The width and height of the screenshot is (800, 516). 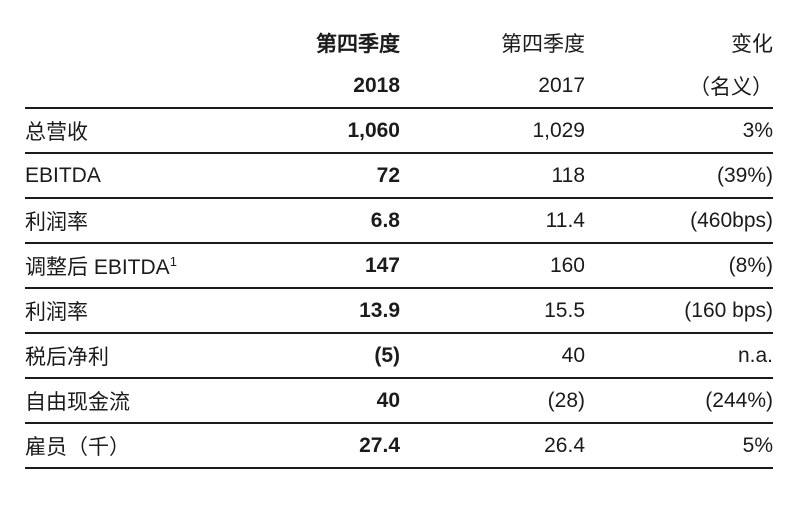 I want to click on table-row-revenue: 总营收 1,060 1,029 3%, so click(x=399, y=131).